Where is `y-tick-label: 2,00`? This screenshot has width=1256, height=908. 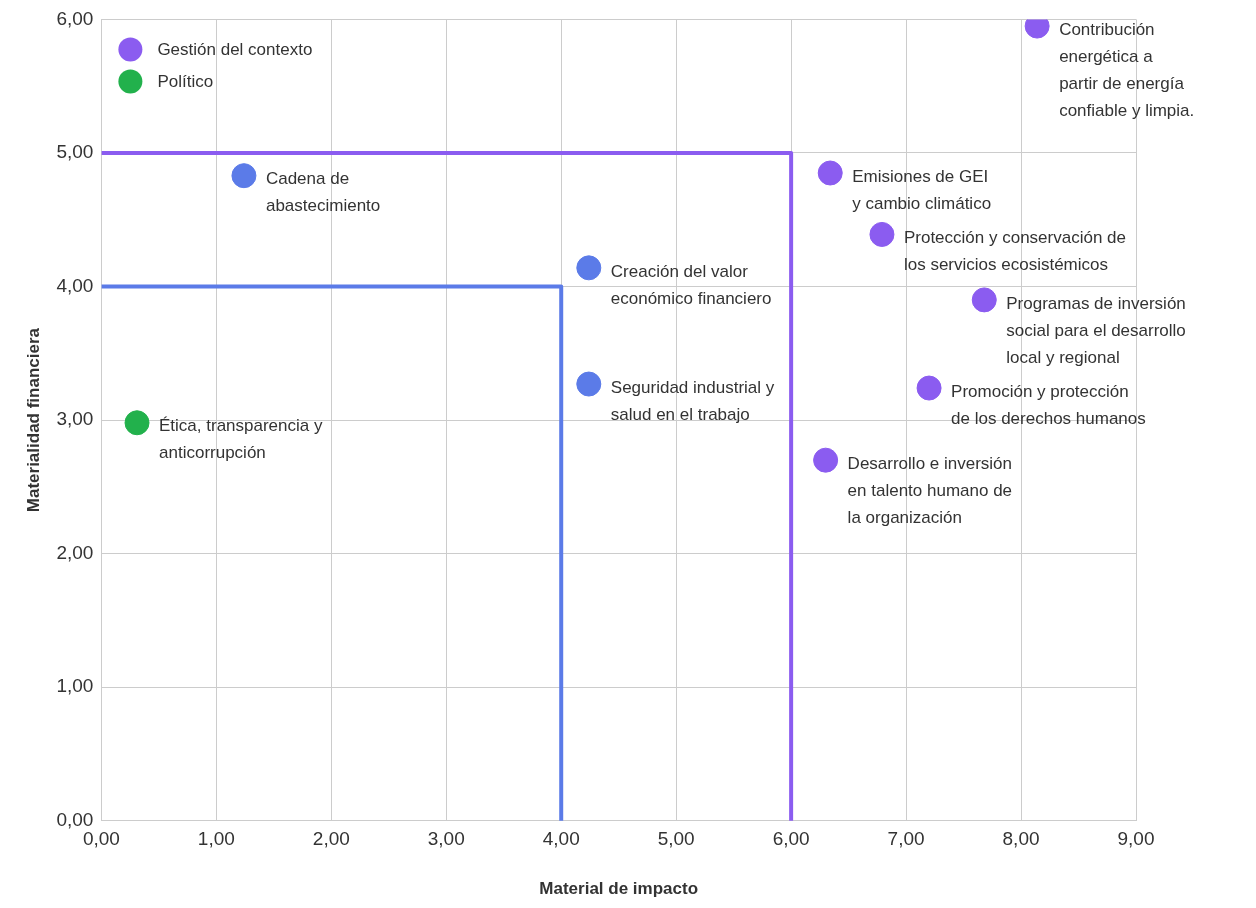
y-tick-label: 2,00 is located at coordinates (75, 552).